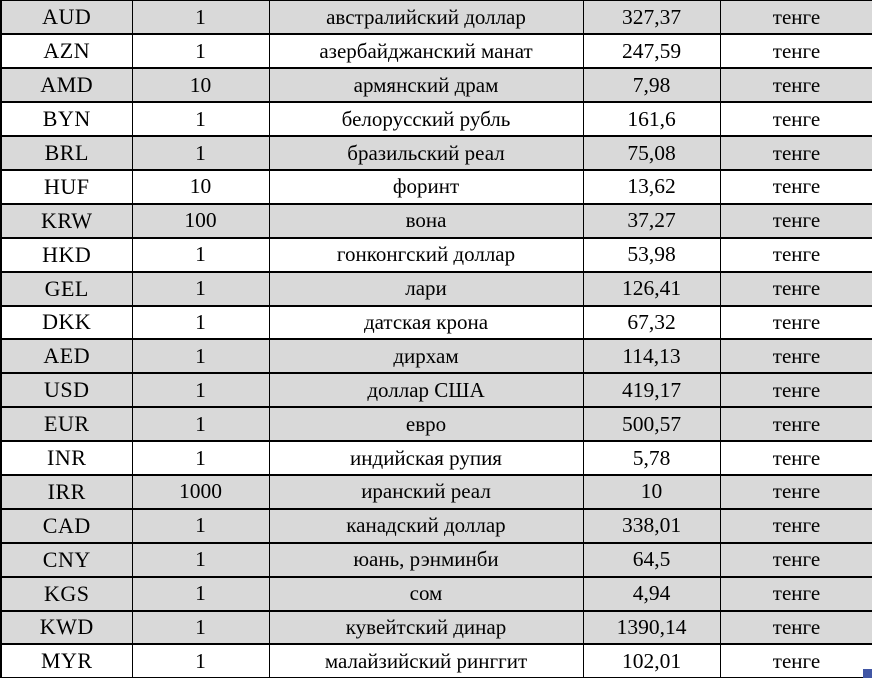  Describe the element at coordinates (436, 391) in the screenshot. I see `table-row: USD 1 доллар США 419,17 тенге` at that location.